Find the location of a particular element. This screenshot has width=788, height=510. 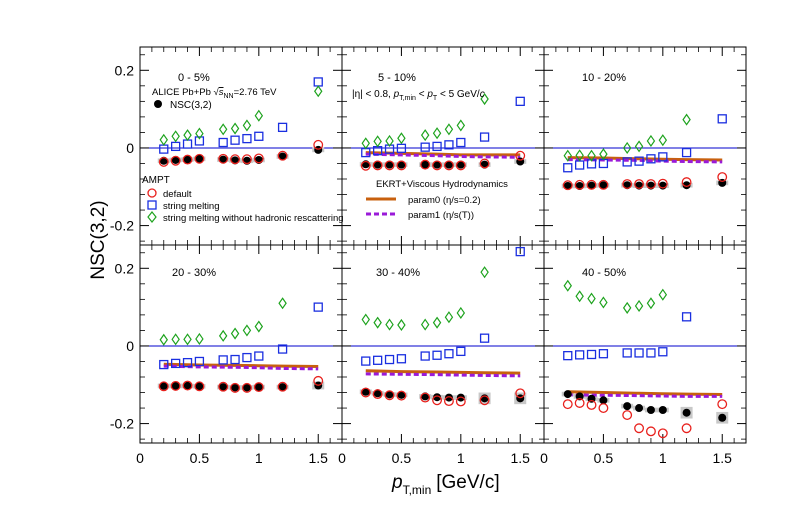

kinematics-pt-sub: T,min is located at coordinates (407, 98).